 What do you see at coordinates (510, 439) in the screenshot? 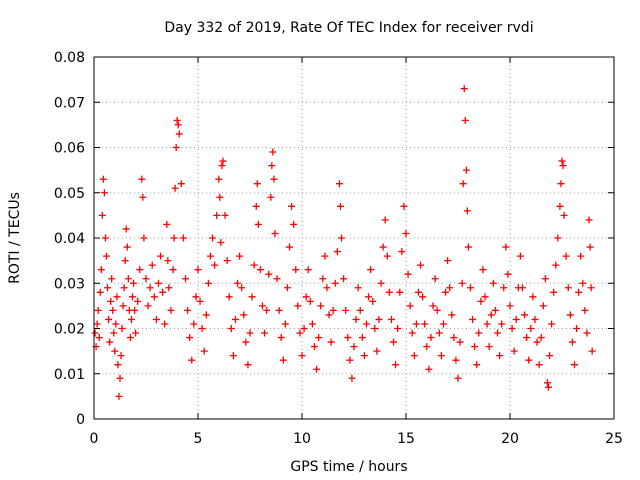
I see `x-tick-label: 20` at bounding box center [510, 439].